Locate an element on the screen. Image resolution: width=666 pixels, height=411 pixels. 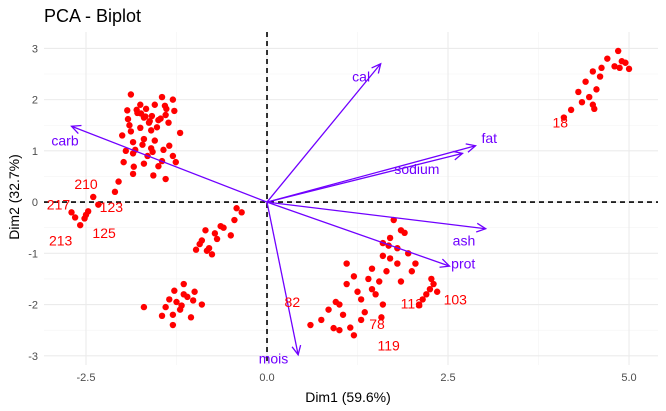
point-label: 78 is located at coordinates (377, 324).